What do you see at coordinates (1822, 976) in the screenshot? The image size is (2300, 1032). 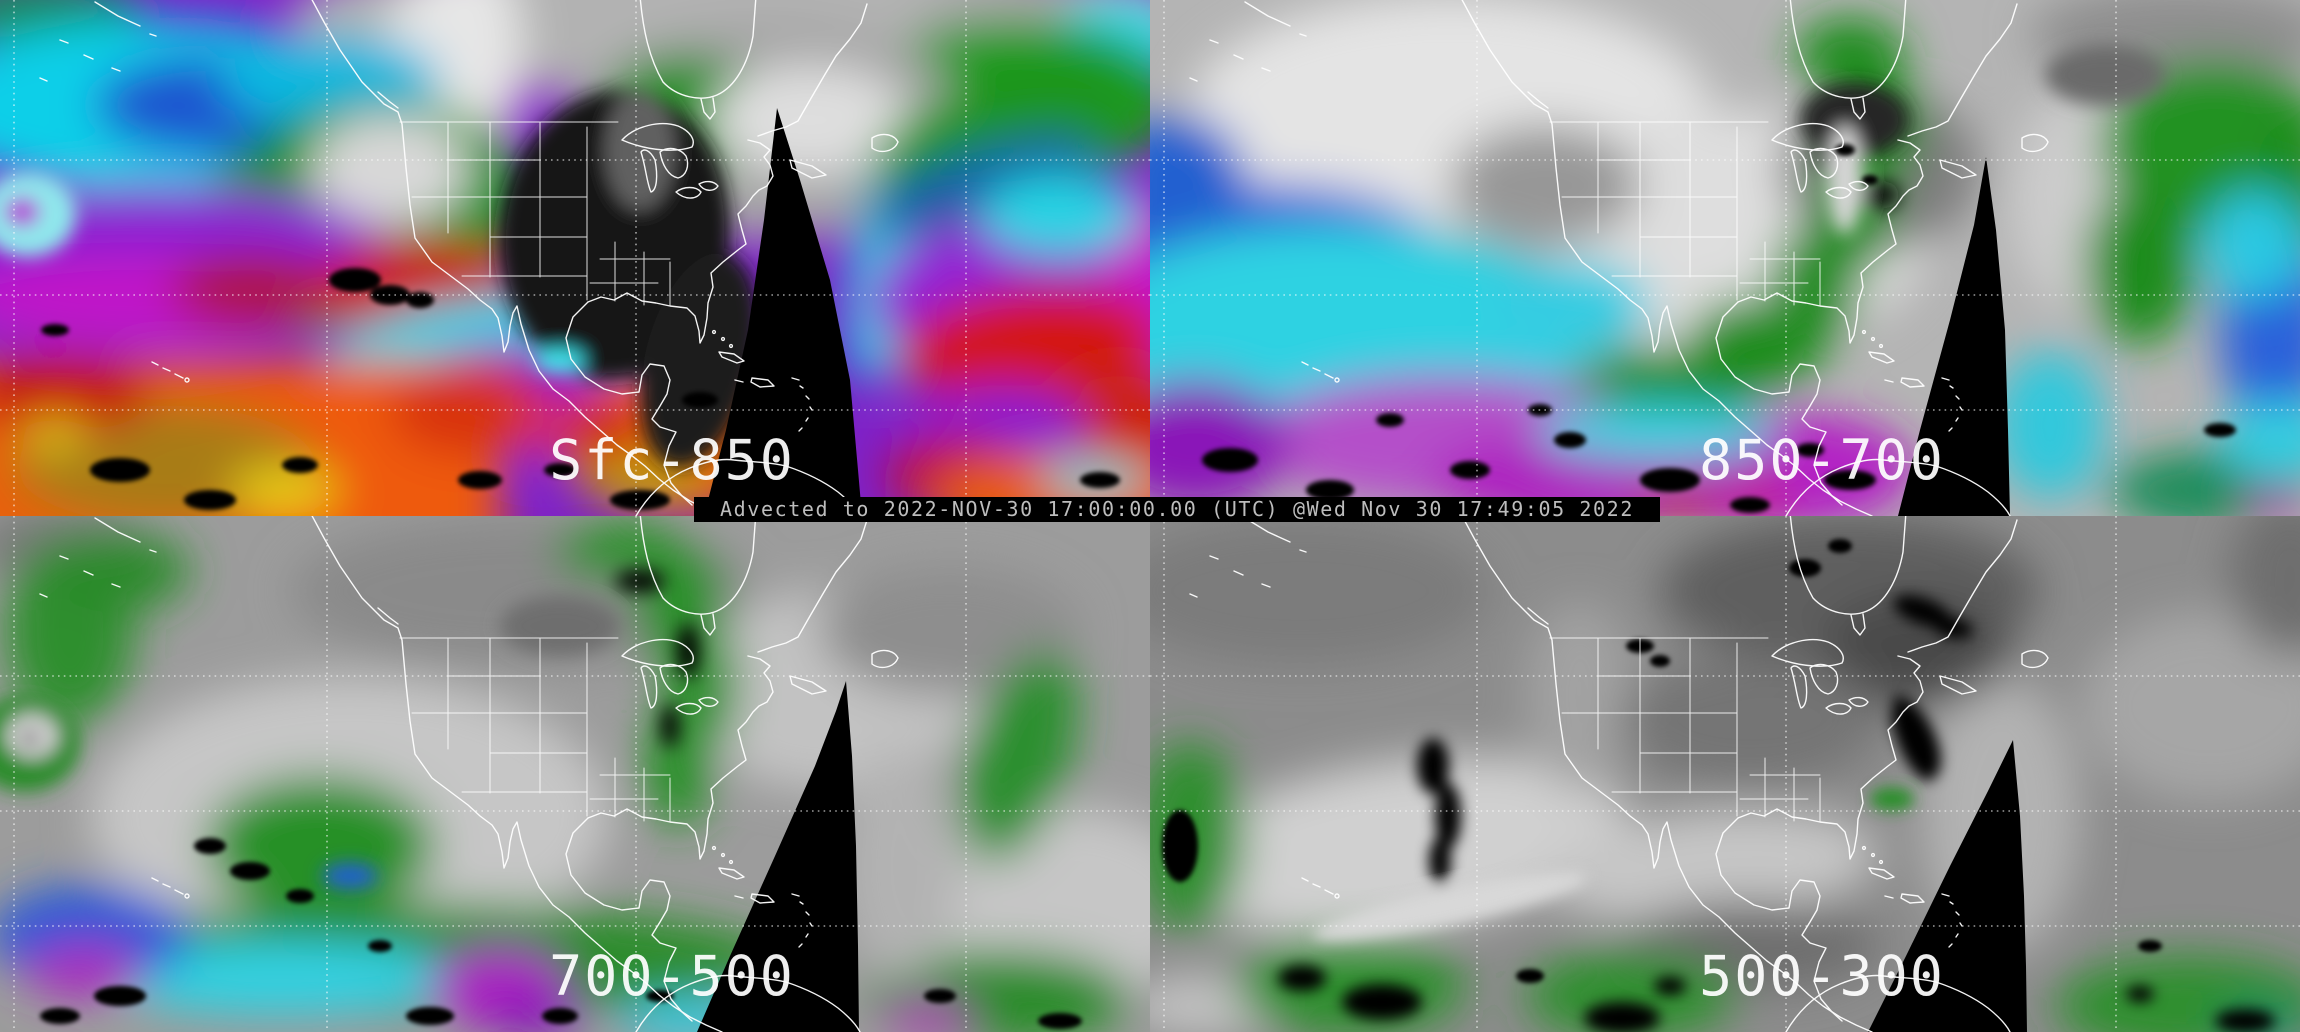 I see `panel-label-500-300: 500-300` at bounding box center [1822, 976].